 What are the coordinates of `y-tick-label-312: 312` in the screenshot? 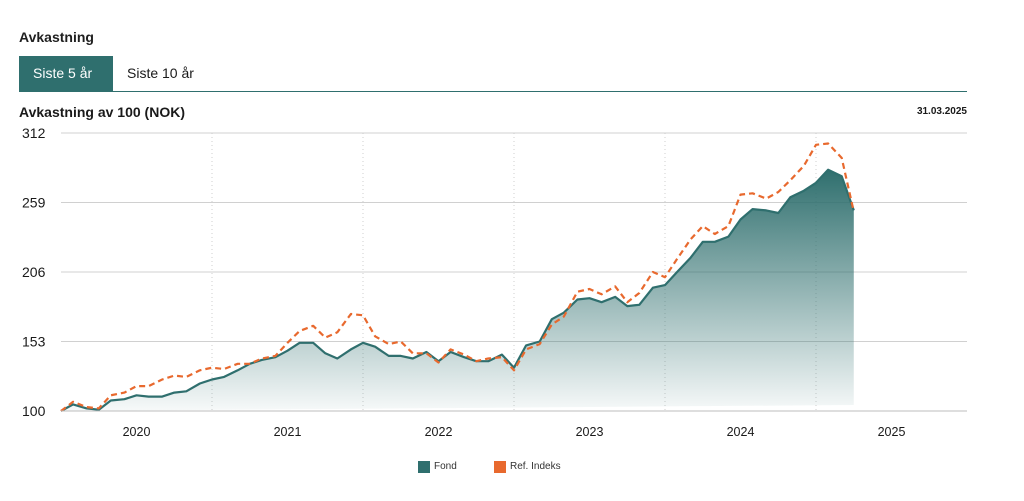 It's located at (34, 133).